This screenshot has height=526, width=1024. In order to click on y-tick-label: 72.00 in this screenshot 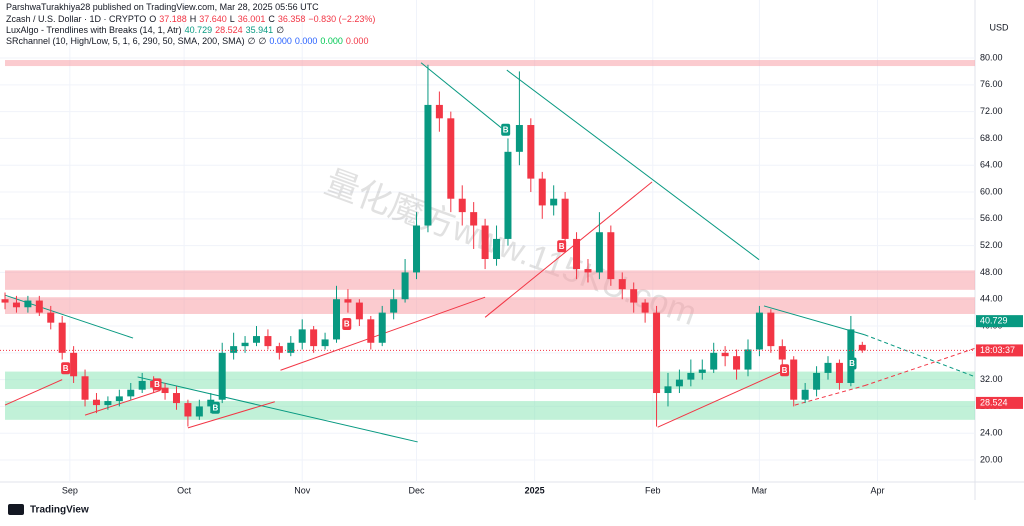, I will do `click(991, 111)`.